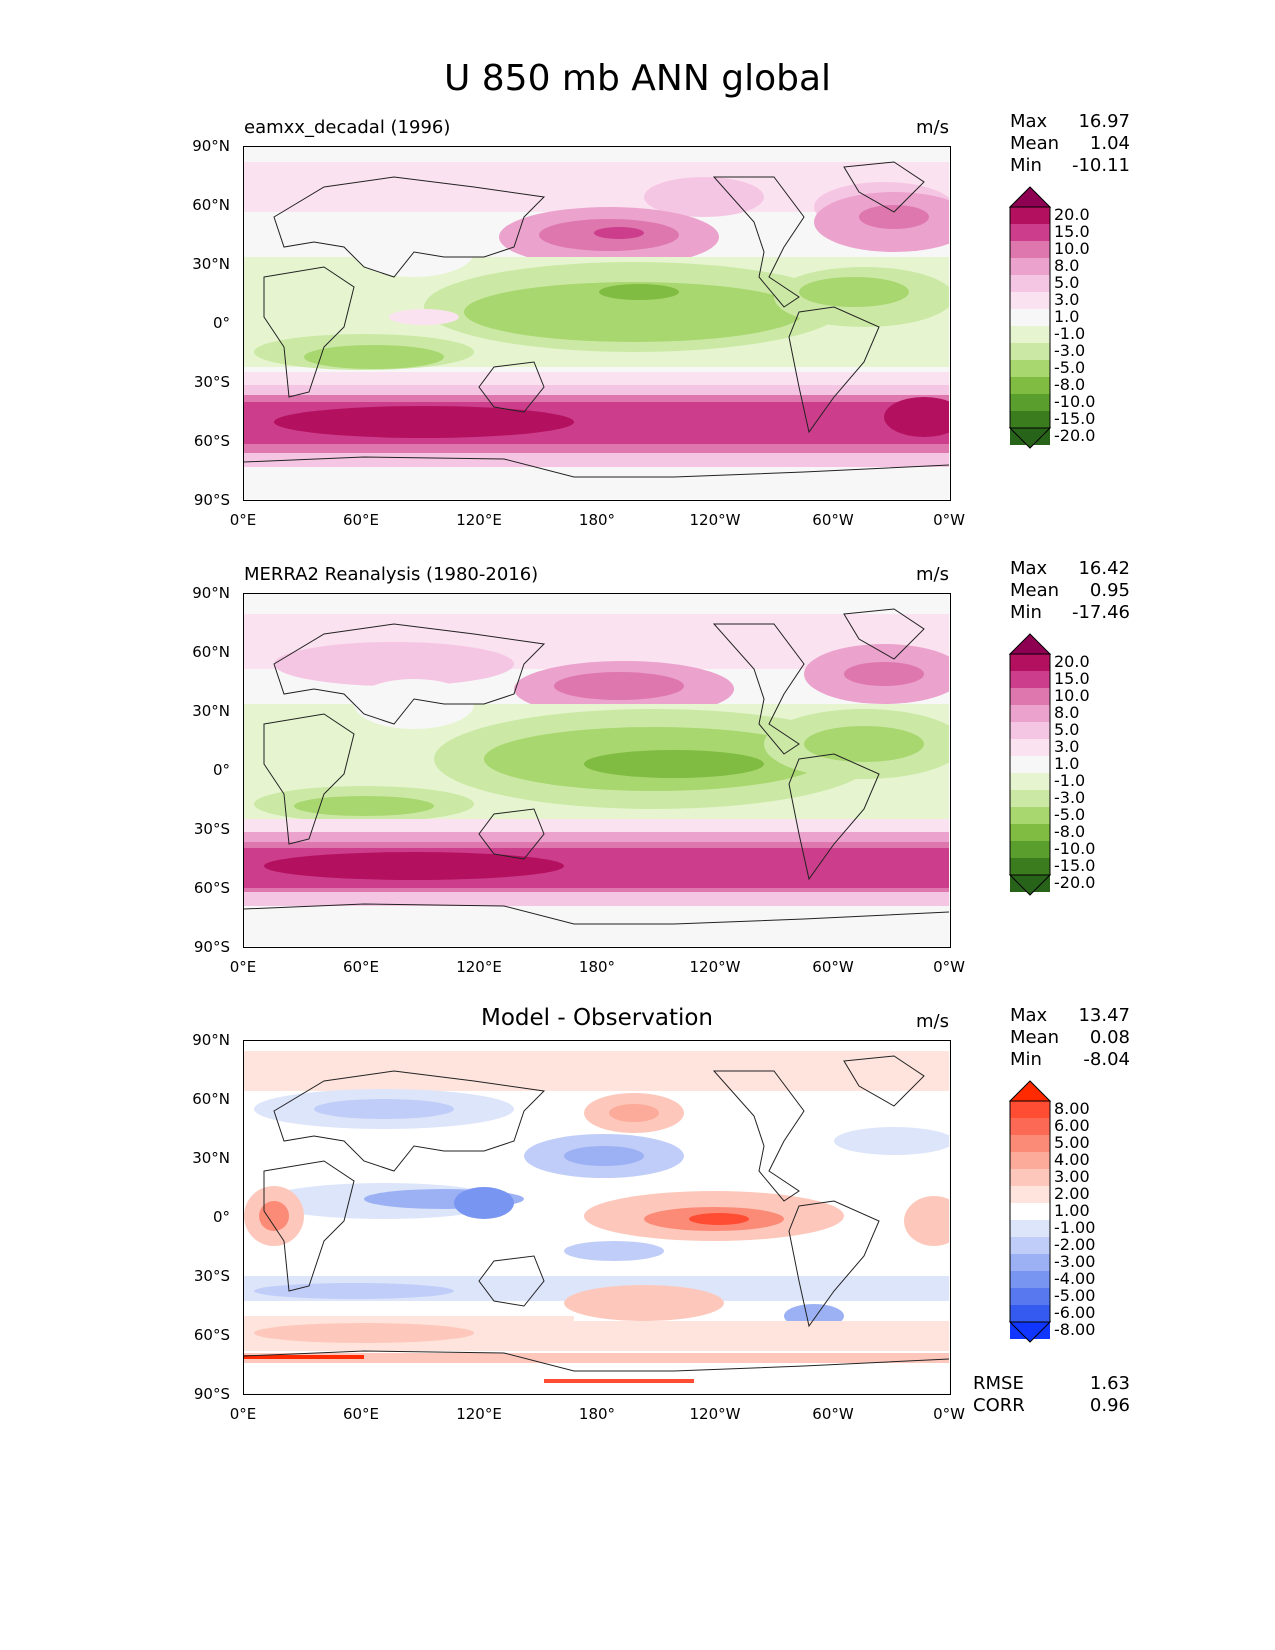  What do you see at coordinates (1070, 1038) in the screenshot?
I see `stats-box: Max 13.47 Mean 0.08 Min -8.04` at bounding box center [1070, 1038].